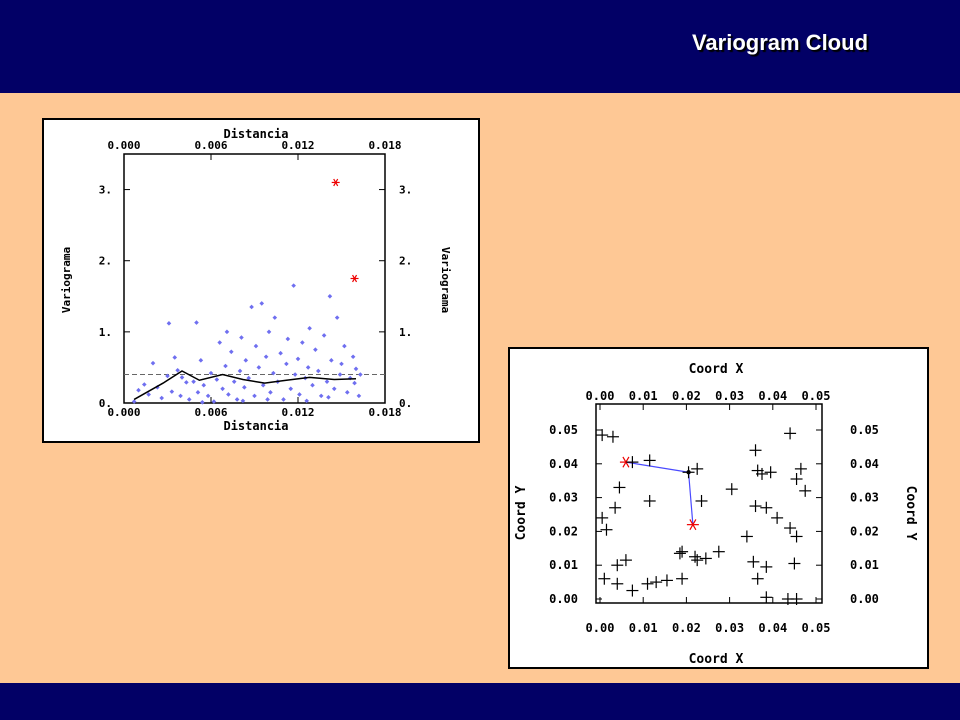 The width and height of the screenshot is (960, 720). I want to click on location-points, so click(704, 516).